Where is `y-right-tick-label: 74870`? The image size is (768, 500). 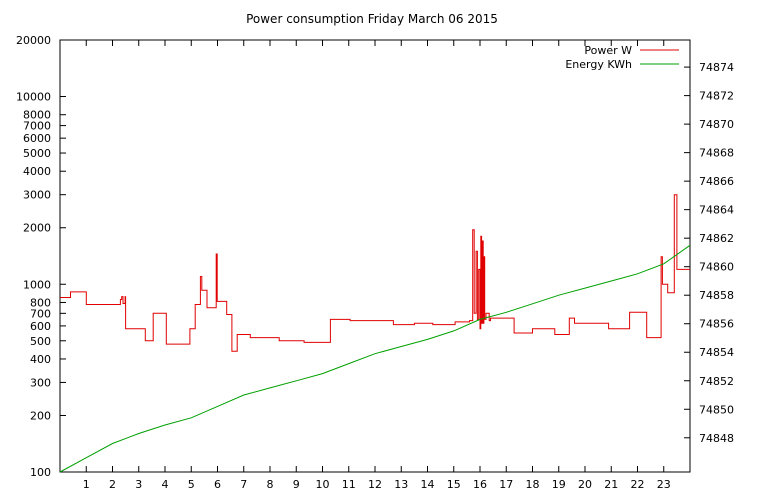
y-right-tick-label: 74870 is located at coordinates (716, 124).